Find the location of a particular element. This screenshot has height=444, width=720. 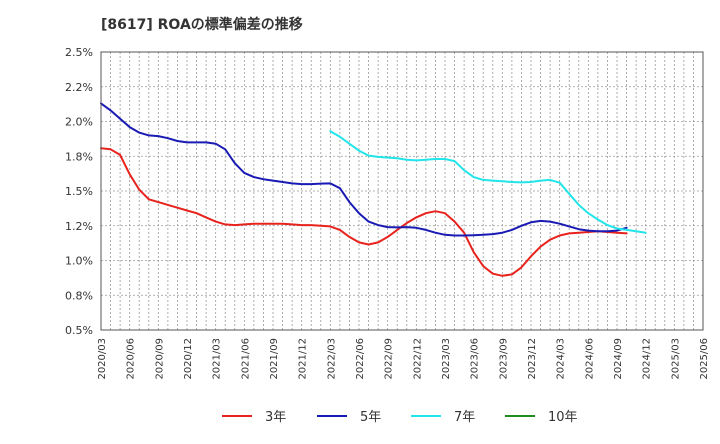

legend-label: 3年 is located at coordinates (275, 417).